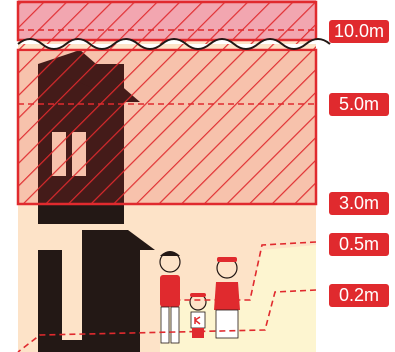 The image size is (395, 352). What do you see at coordinates (359, 31) in the screenshot?
I see `depth-badge-10m: 10.0m` at bounding box center [359, 31].